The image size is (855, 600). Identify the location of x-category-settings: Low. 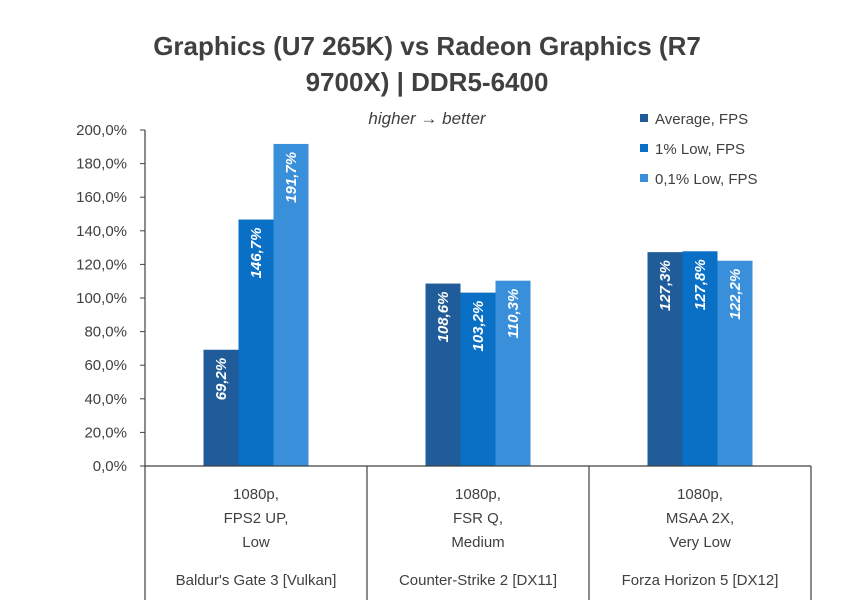
(256, 542).